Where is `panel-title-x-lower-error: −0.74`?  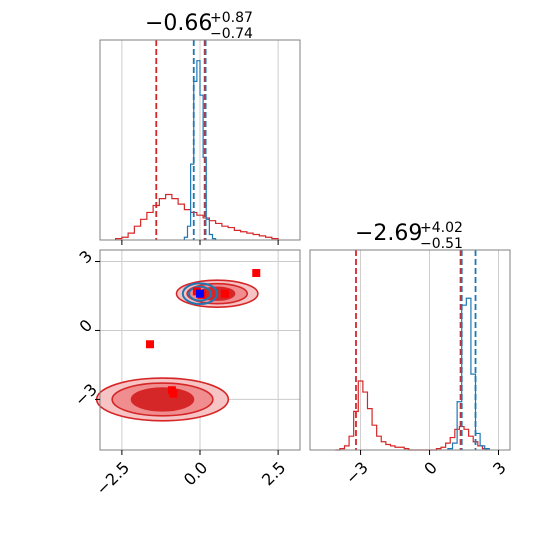 panel-title-x-lower-error: −0.74 is located at coordinates (231, 34).